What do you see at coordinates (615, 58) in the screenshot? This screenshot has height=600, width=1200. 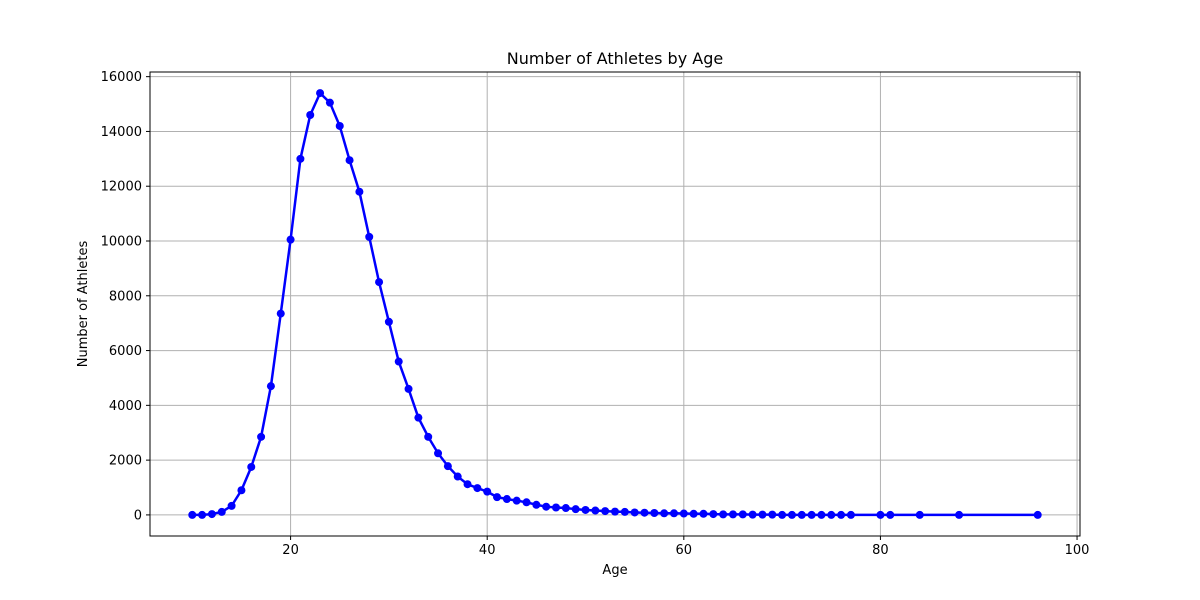 I see `chart-title: Number of Athletes by Age` at bounding box center [615, 58].